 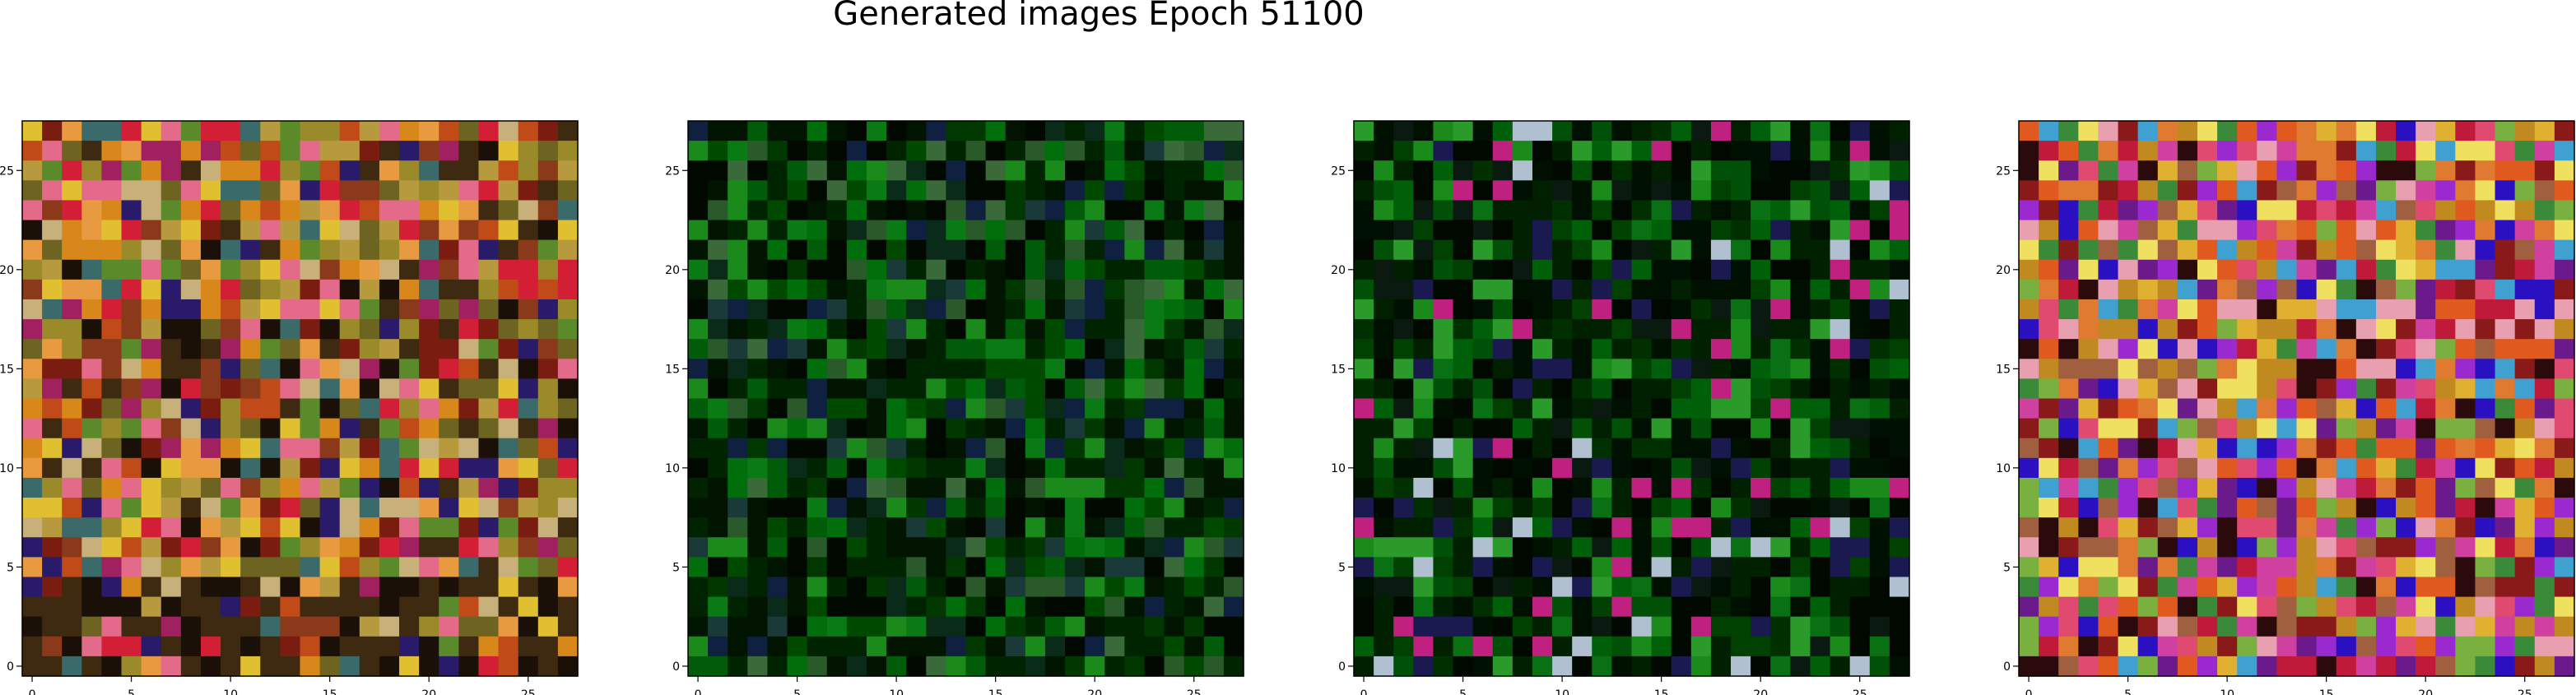 What do you see at coordinates (672, 369) in the screenshot?
I see `y-tick-label: 15` at bounding box center [672, 369].